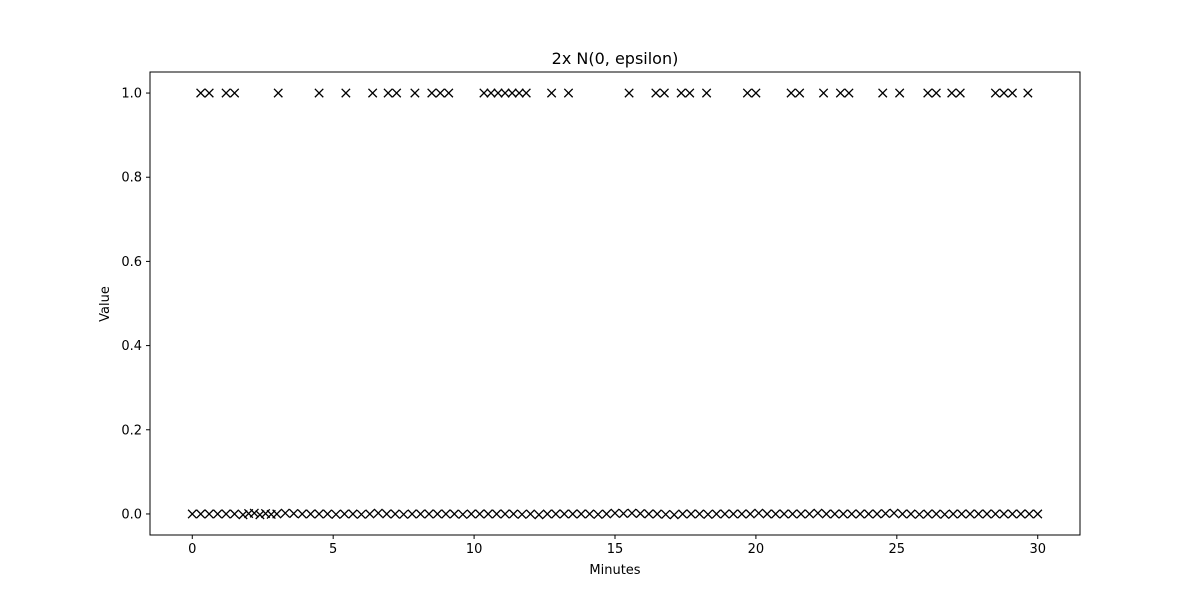 The height and width of the screenshot is (600, 1200). What do you see at coordinates (131, 94) in the screenshot?
I see `y-tick-label: 1.0` at bounding box center [131, 94].